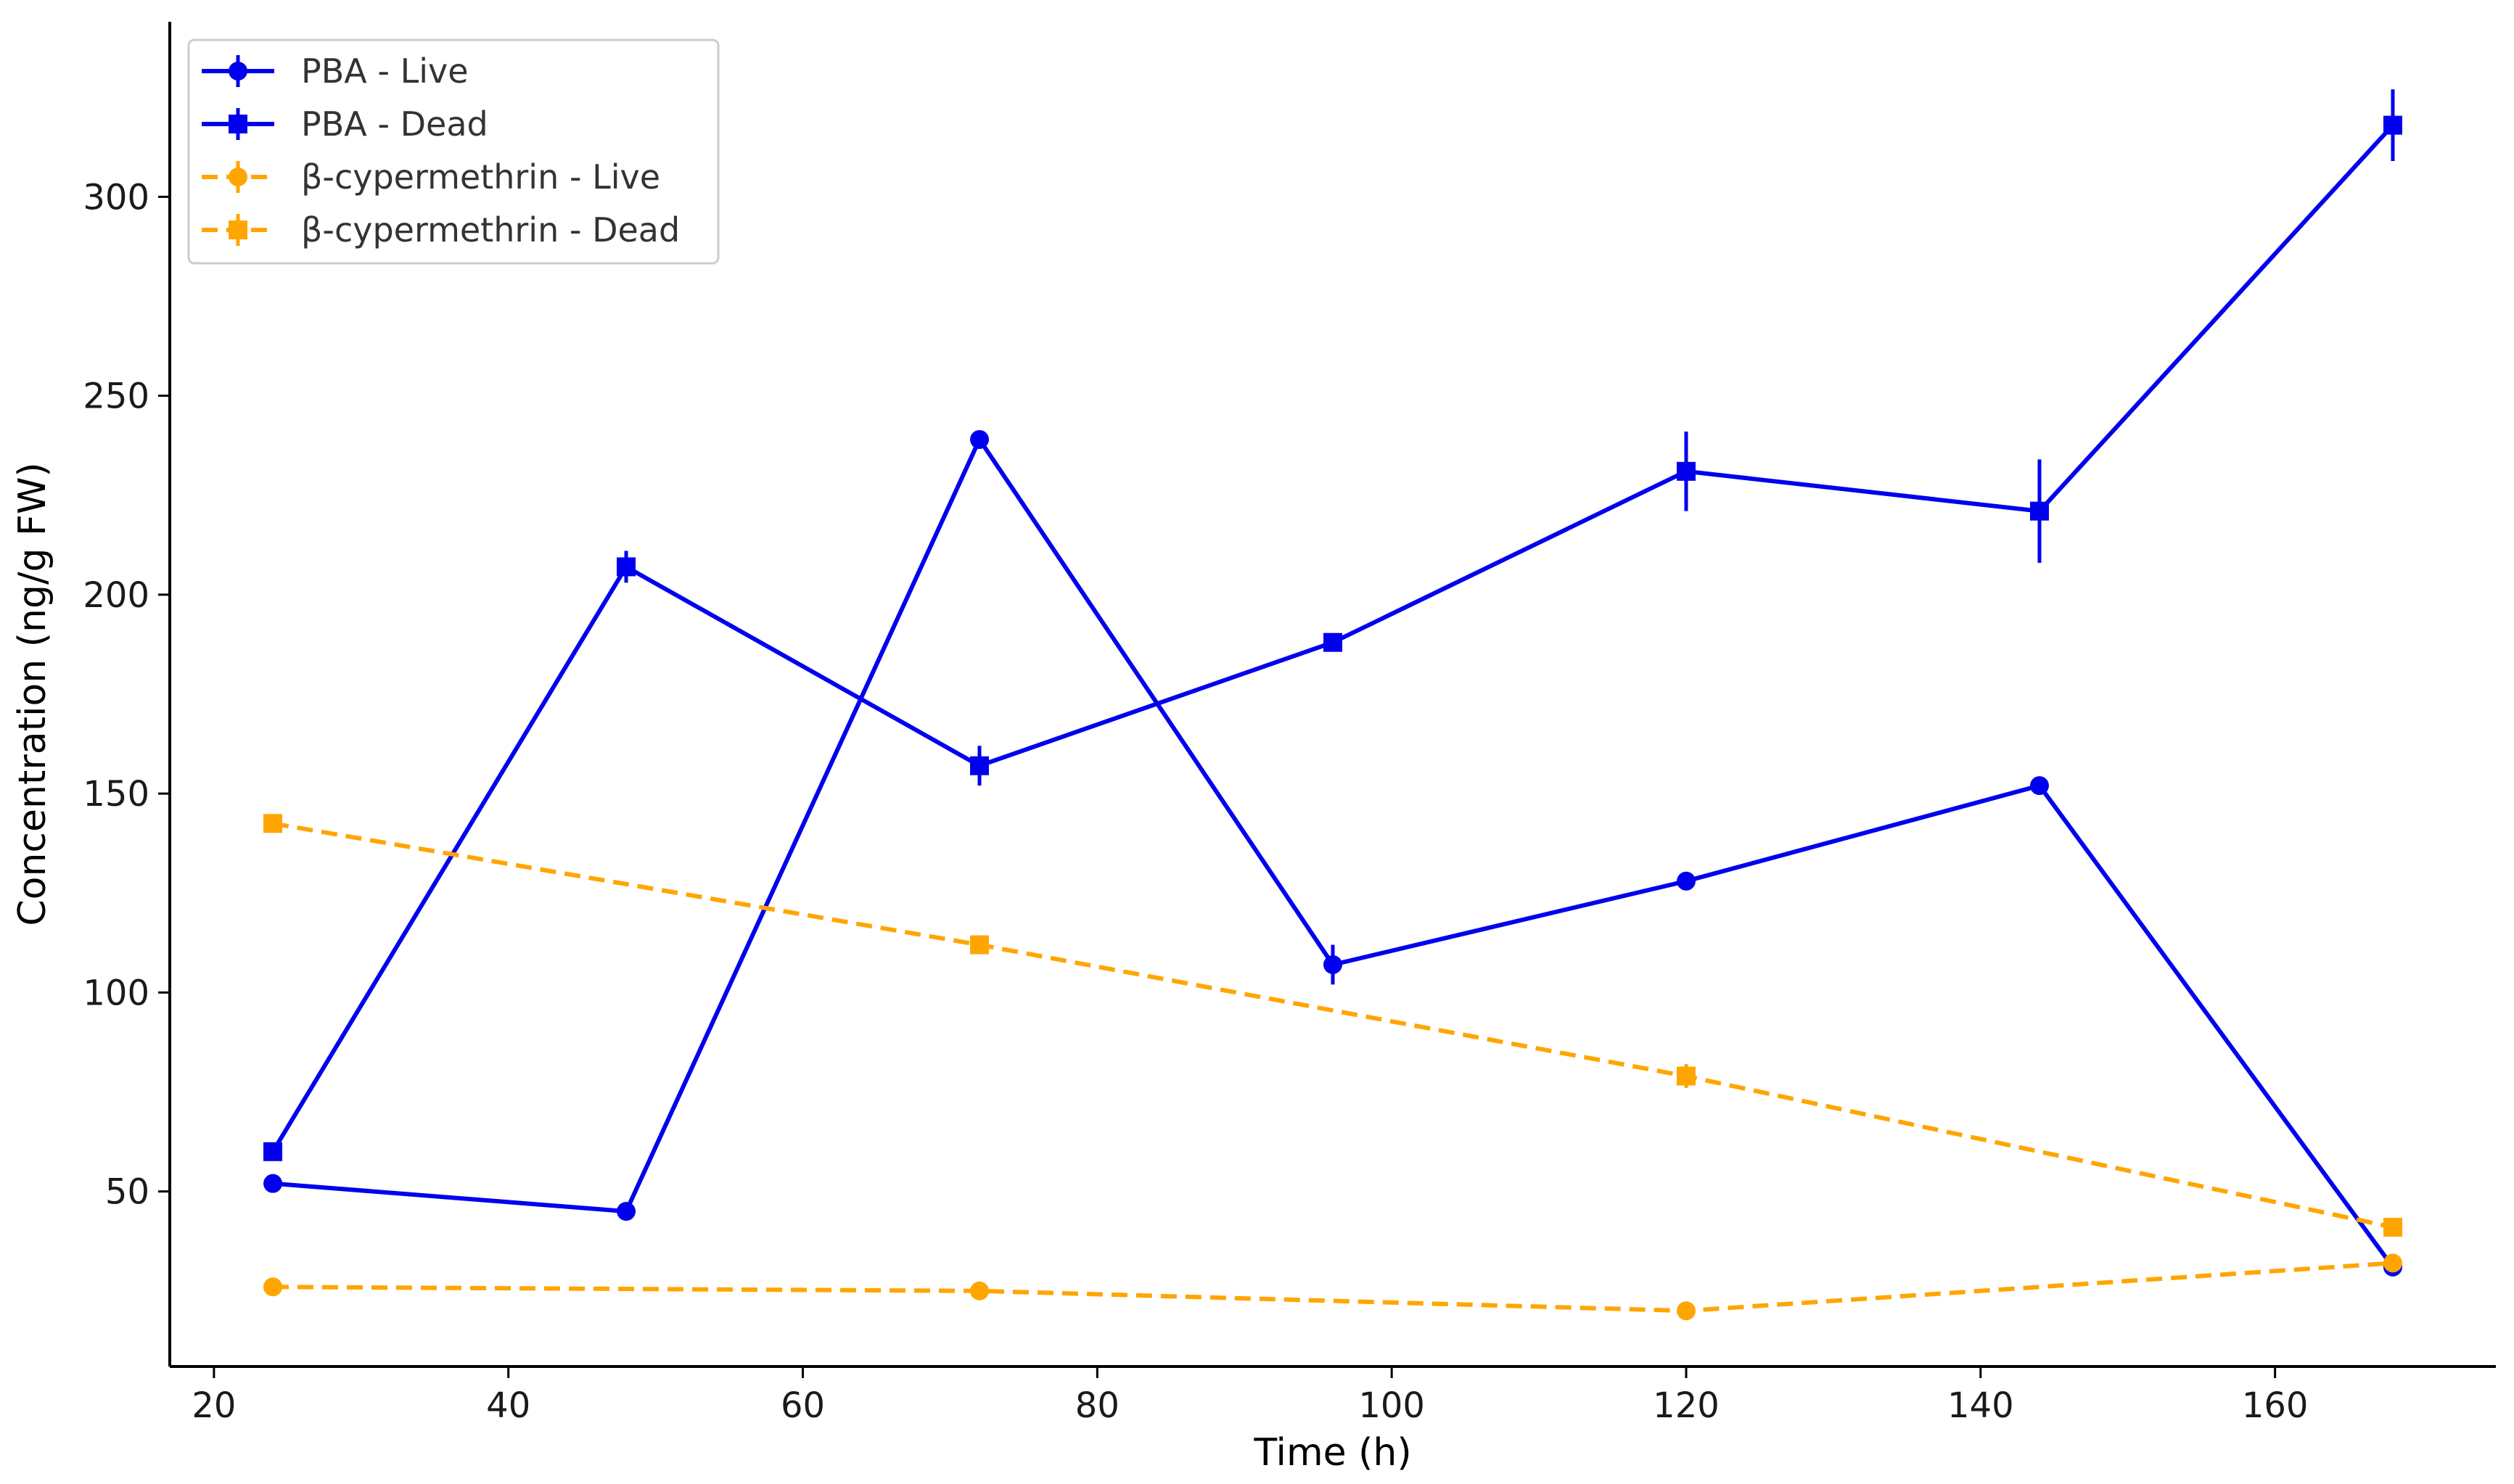  I want to click on y-axis-title: Concentration (ng/g FW), so click(32, 694).